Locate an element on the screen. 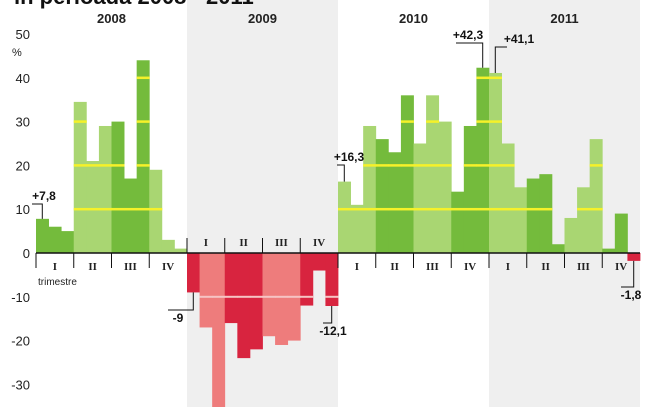  quarter-labels: I II III IVI II III IVI II III IV I II III IV is located at coordinates (331, 255).